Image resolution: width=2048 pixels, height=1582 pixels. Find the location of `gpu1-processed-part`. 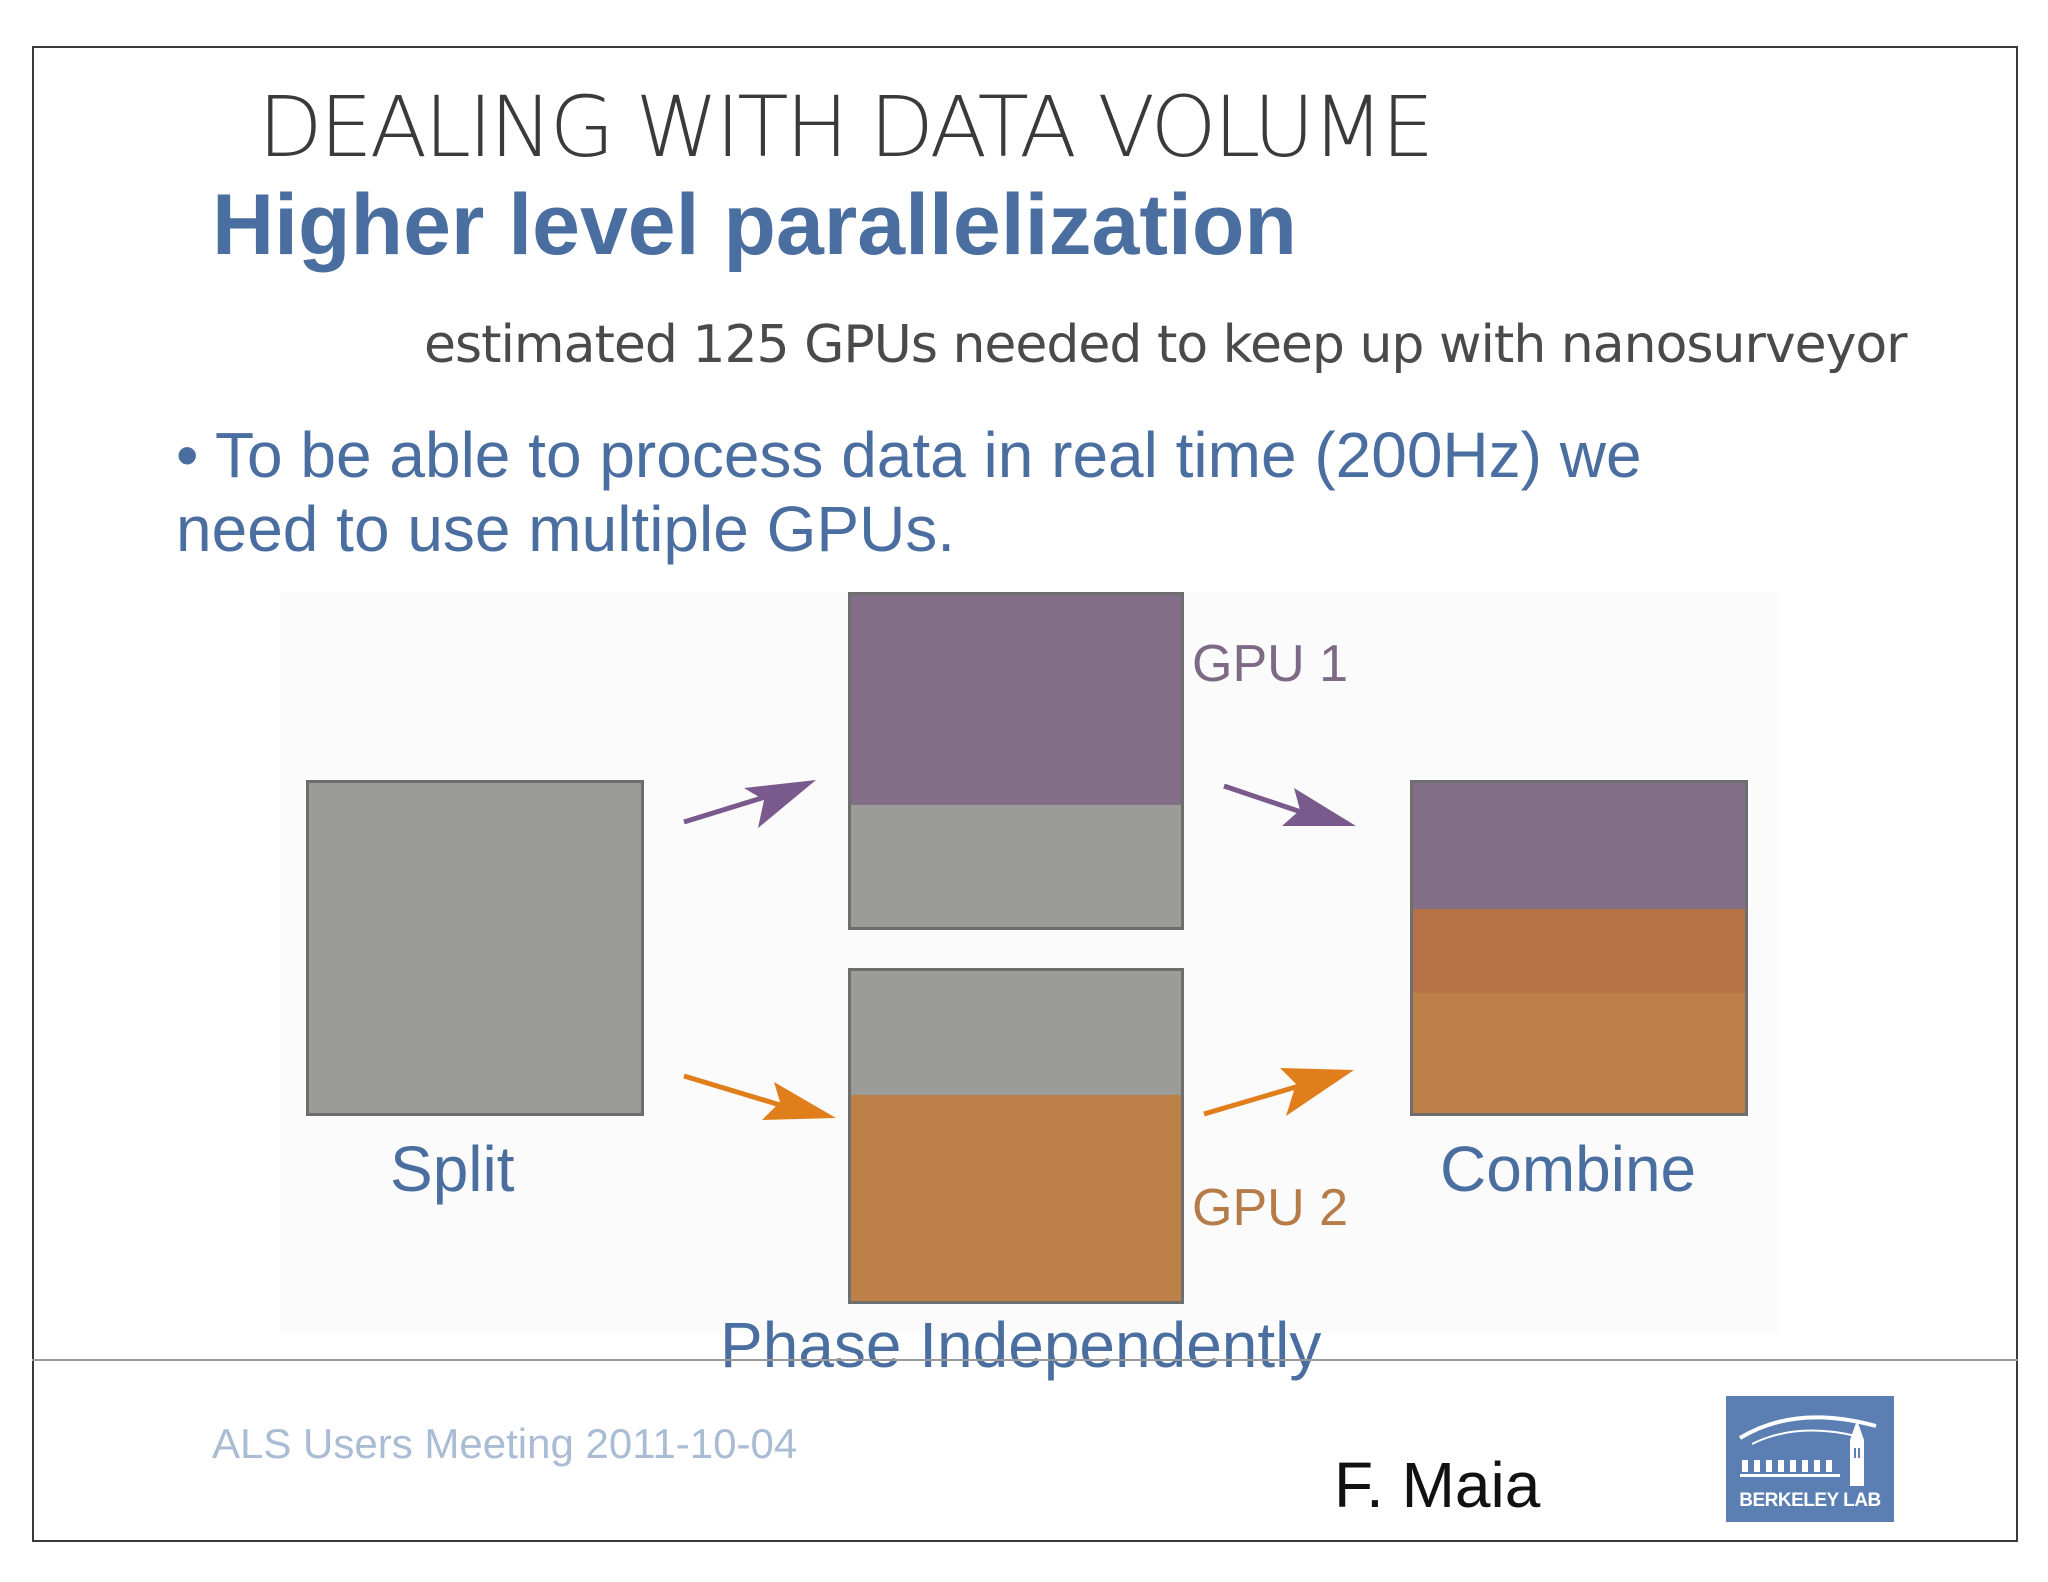

gpu1-processed-part is located at coordinates (1016, 700).